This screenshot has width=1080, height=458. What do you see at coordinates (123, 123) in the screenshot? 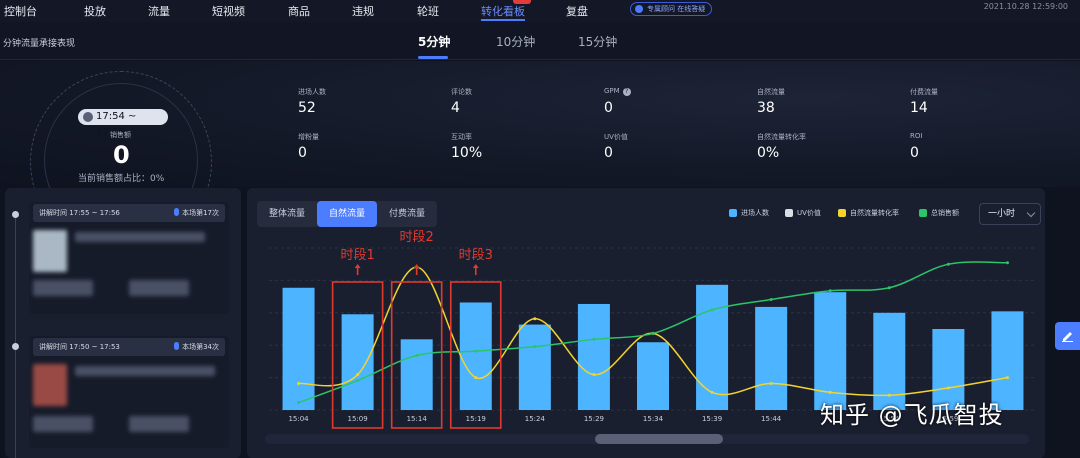
I see `time-range-pill: 17:54 ~ 17:56` at bounding box center [123, 123].